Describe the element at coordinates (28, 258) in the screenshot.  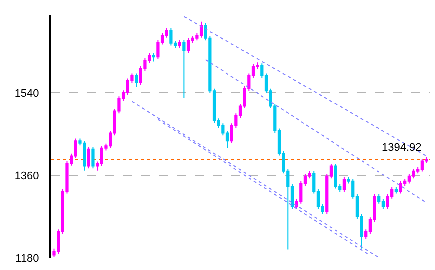
I see `y-tick-label: 1180` at that location.